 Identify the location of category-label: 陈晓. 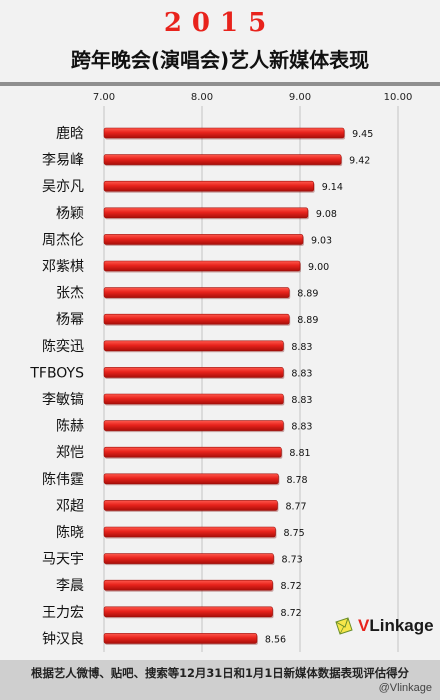
(70, 532).